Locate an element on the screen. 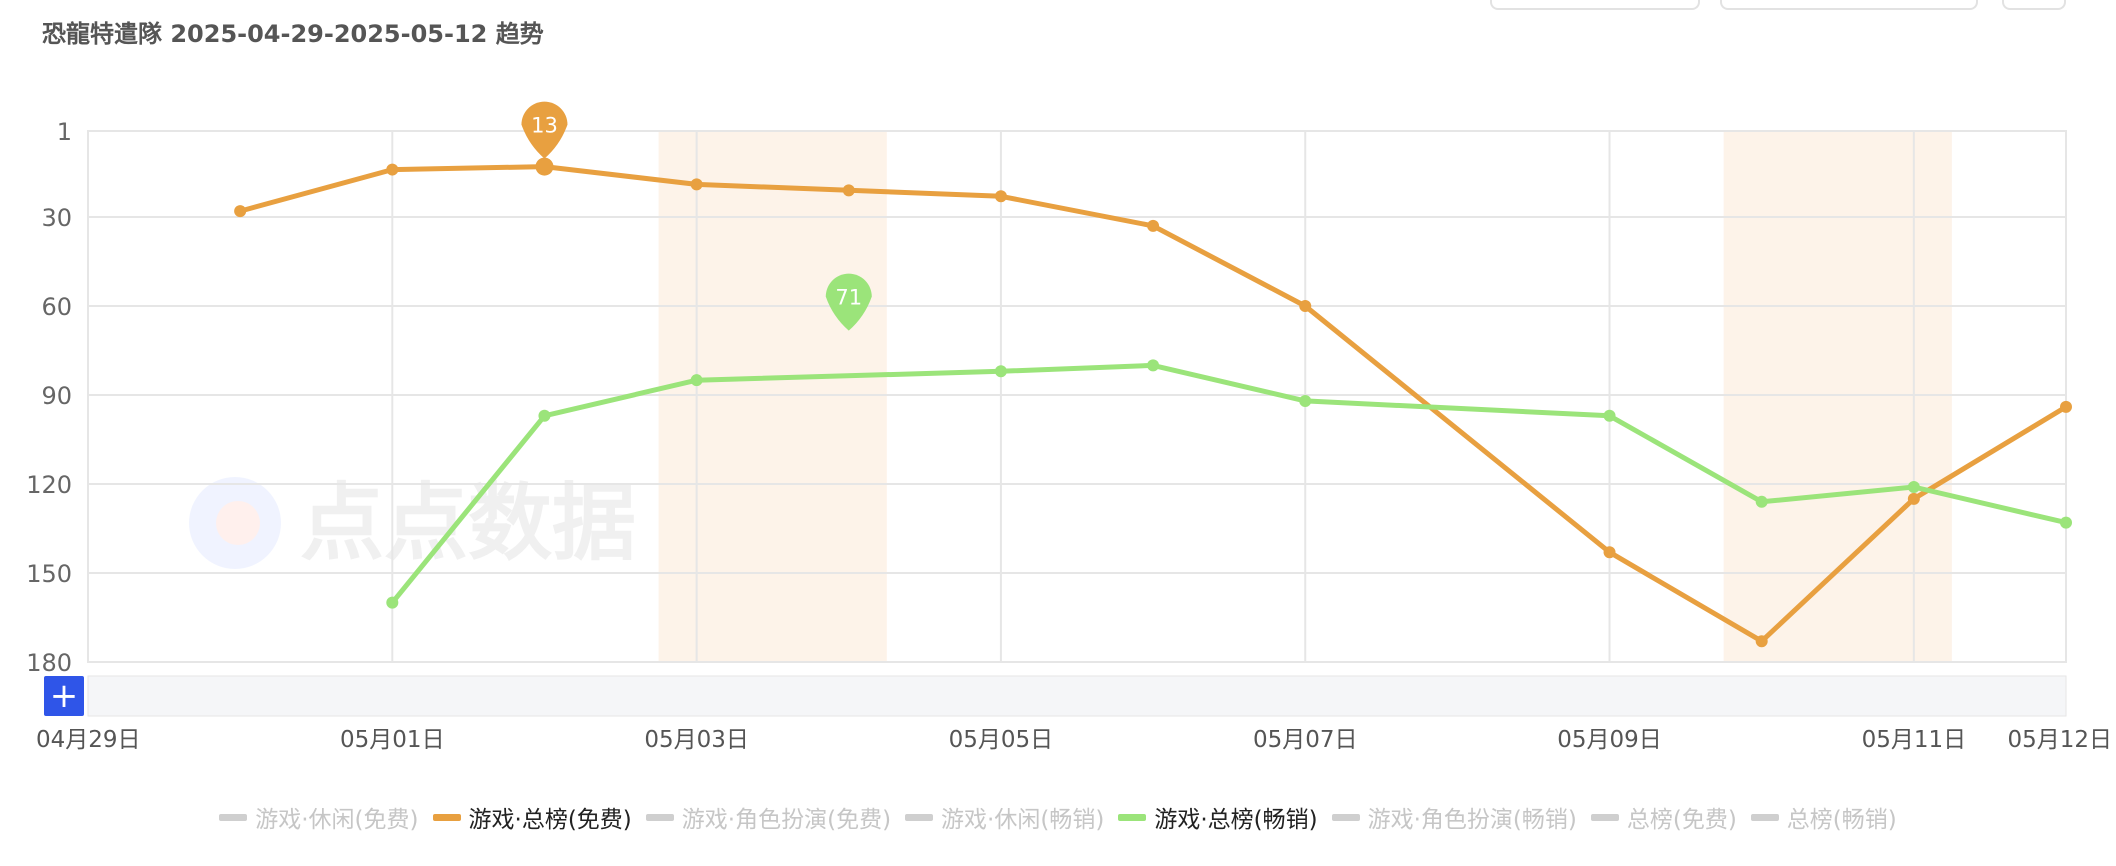 The width and height of the screenshot is (2116, 866). x-tick-label: 05月05日 is located at coordinates (1001, 740).